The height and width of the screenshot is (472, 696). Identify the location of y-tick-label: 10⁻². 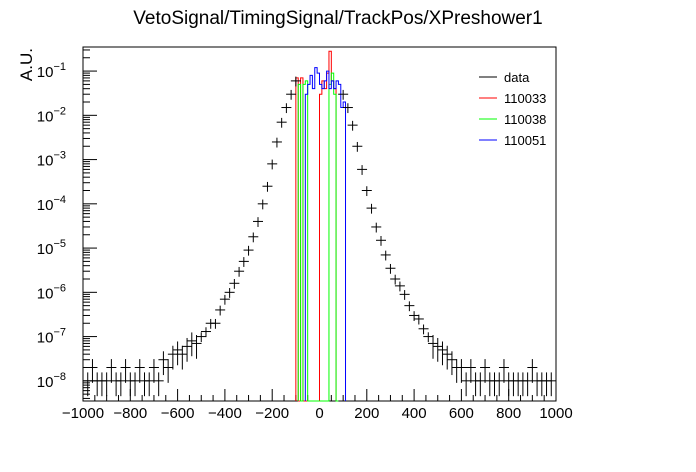
(51, 115).